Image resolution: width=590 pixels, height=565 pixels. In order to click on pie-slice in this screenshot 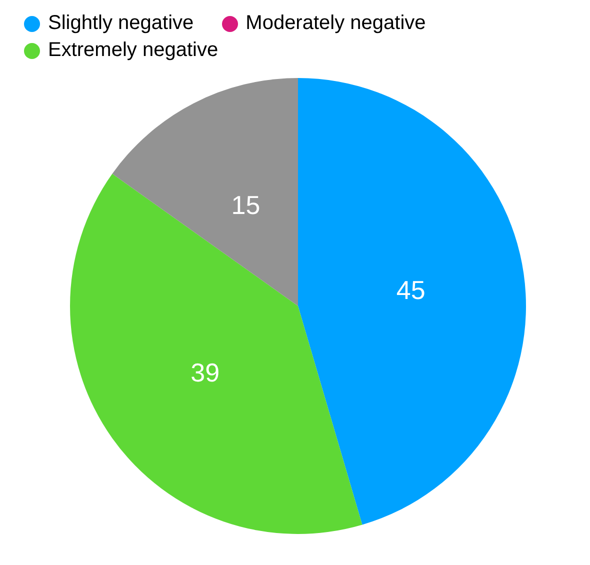, I will do `click(205, 192)`.